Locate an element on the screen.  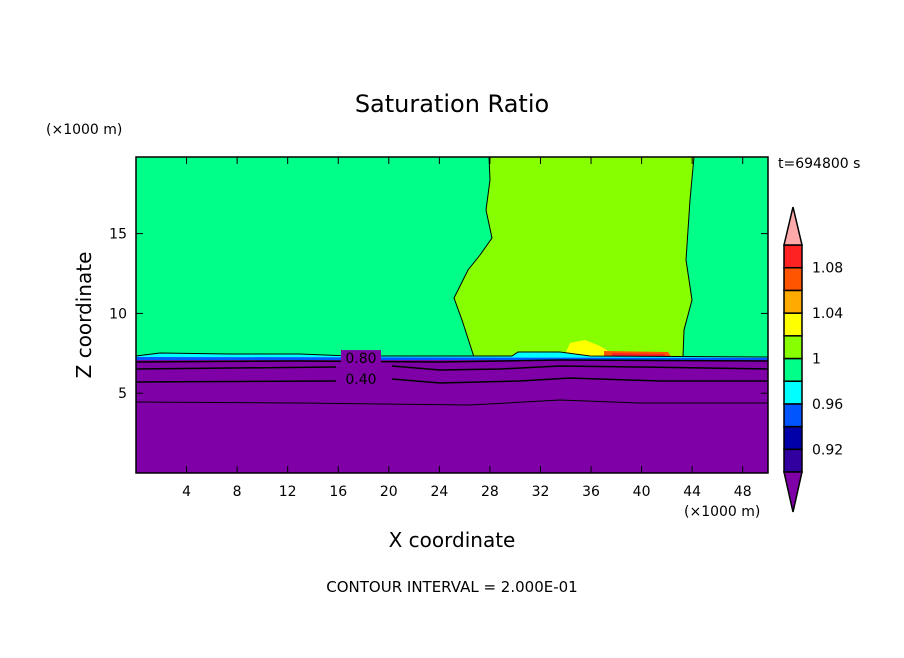
contour-lines is located at coordinates (452, 382).